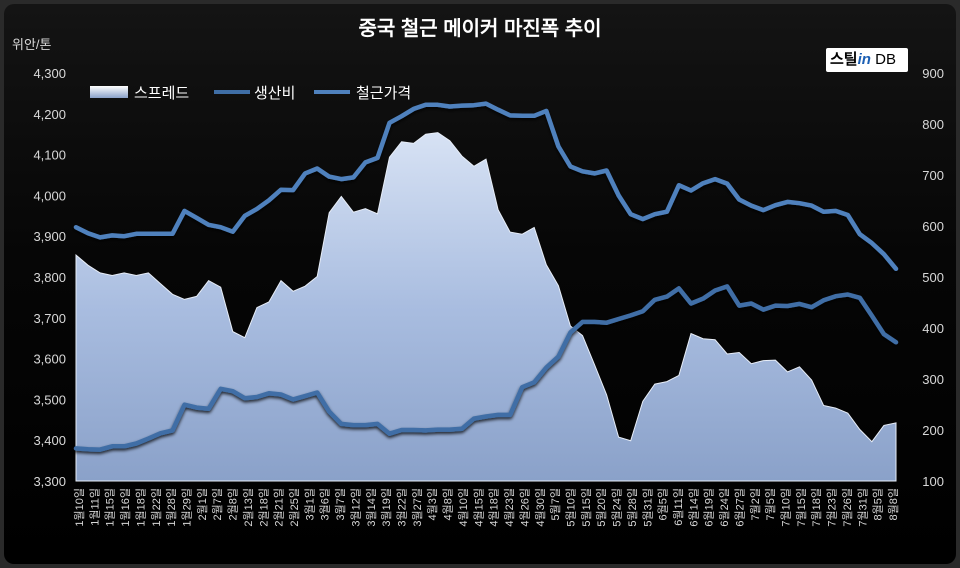 Image resolution: width=960 pixels, height=568 pixels. What do you see at coordinates (202, 504) in the screenshot?
I see `x-tick-label: 2월1일` at bounding box center [202, 504].